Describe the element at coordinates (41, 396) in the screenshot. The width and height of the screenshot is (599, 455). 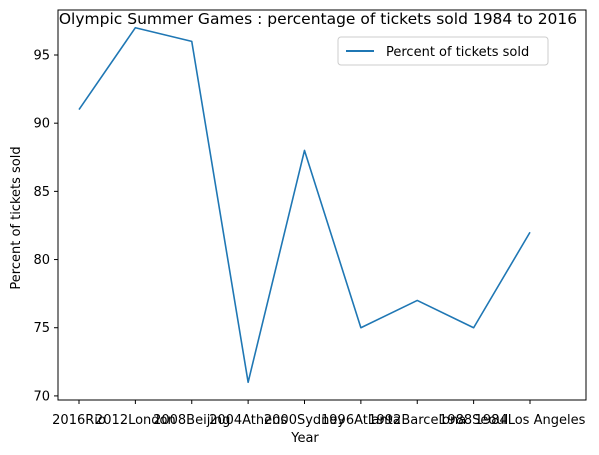
I see `y-tick-label: 70` at that location.